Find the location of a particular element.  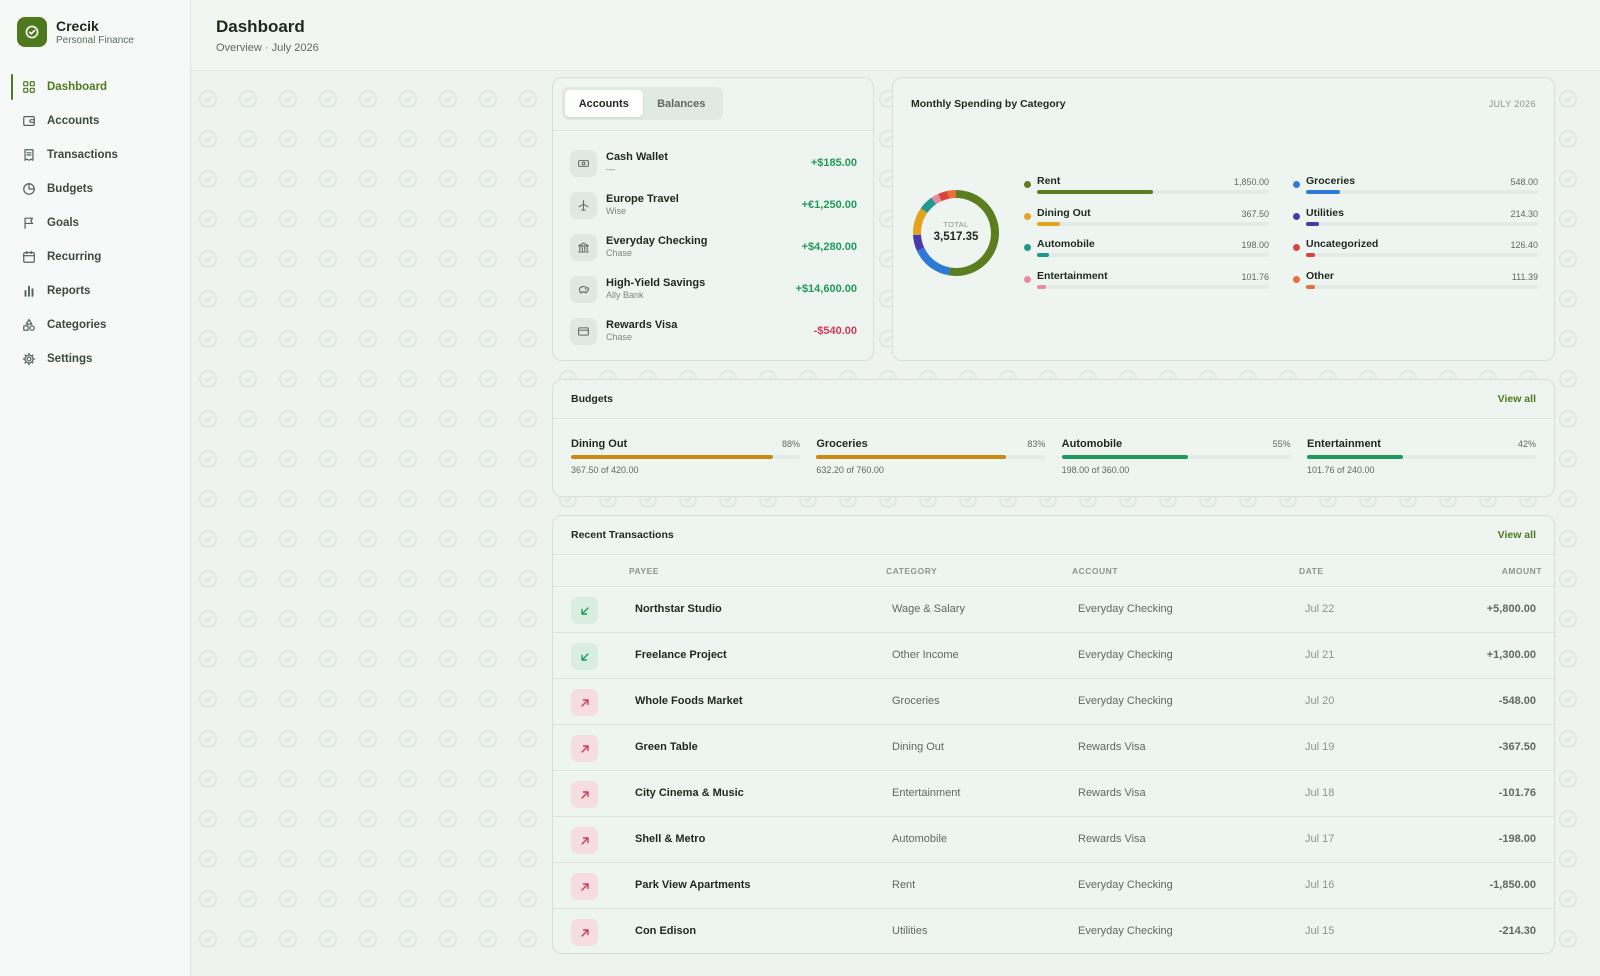

account-row: Europe Travel Wise +€1,250.00 is located at coordinates (713, 205).